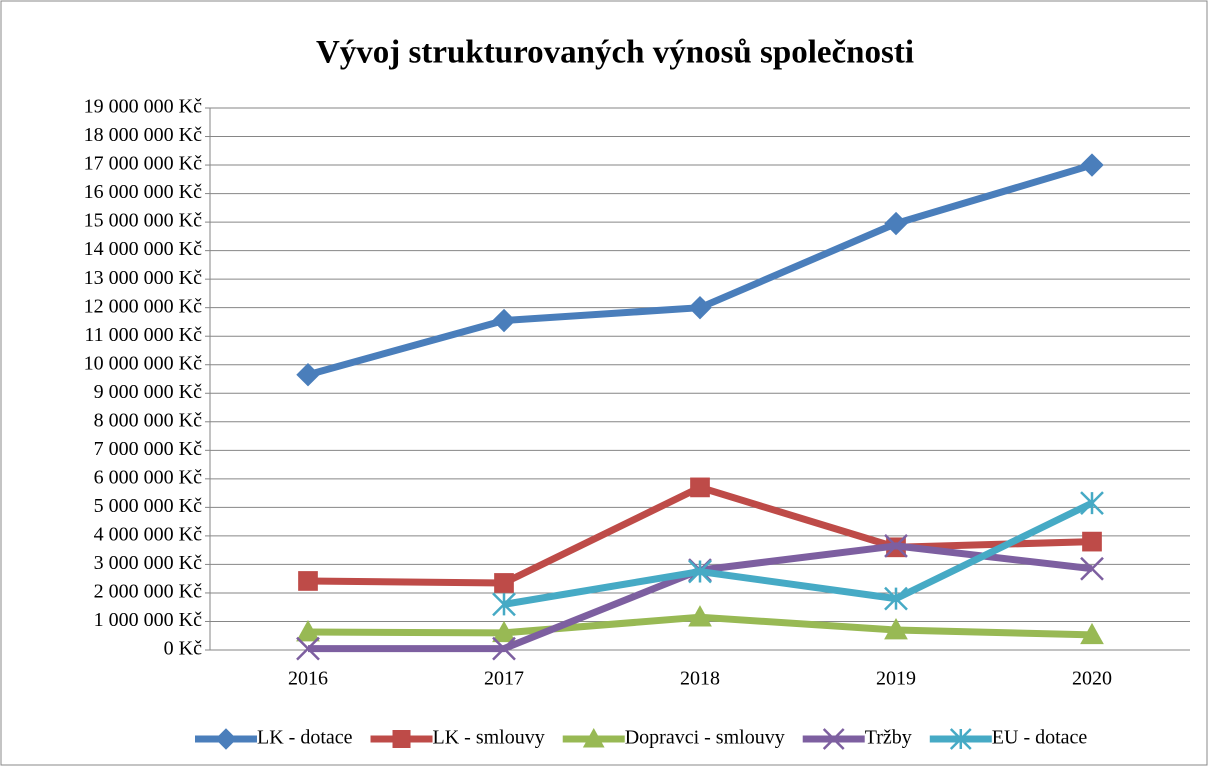 The image size is (1209, 767). I want to click on y-tick-label: 2 000 000 Kč, so click(148, 592).